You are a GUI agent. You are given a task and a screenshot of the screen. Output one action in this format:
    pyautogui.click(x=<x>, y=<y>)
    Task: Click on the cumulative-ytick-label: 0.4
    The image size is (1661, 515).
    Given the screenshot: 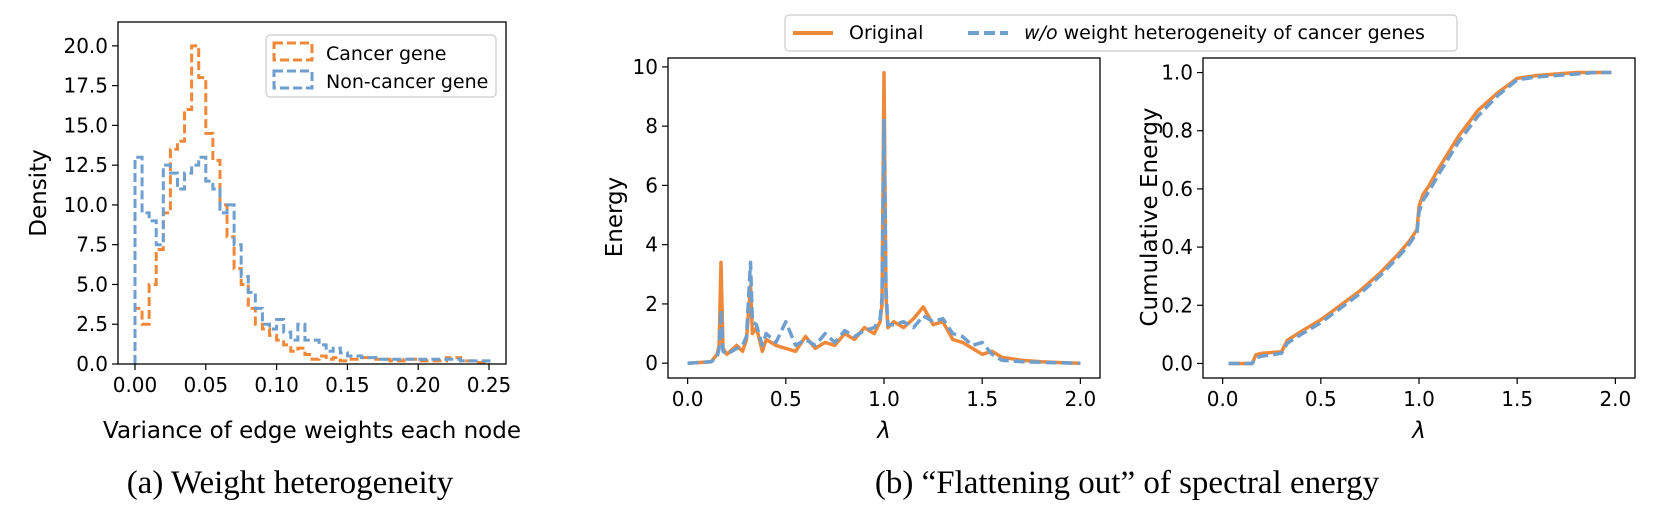 What is the action you would take?
    pyautogui.click(x=1177, y=247)
    